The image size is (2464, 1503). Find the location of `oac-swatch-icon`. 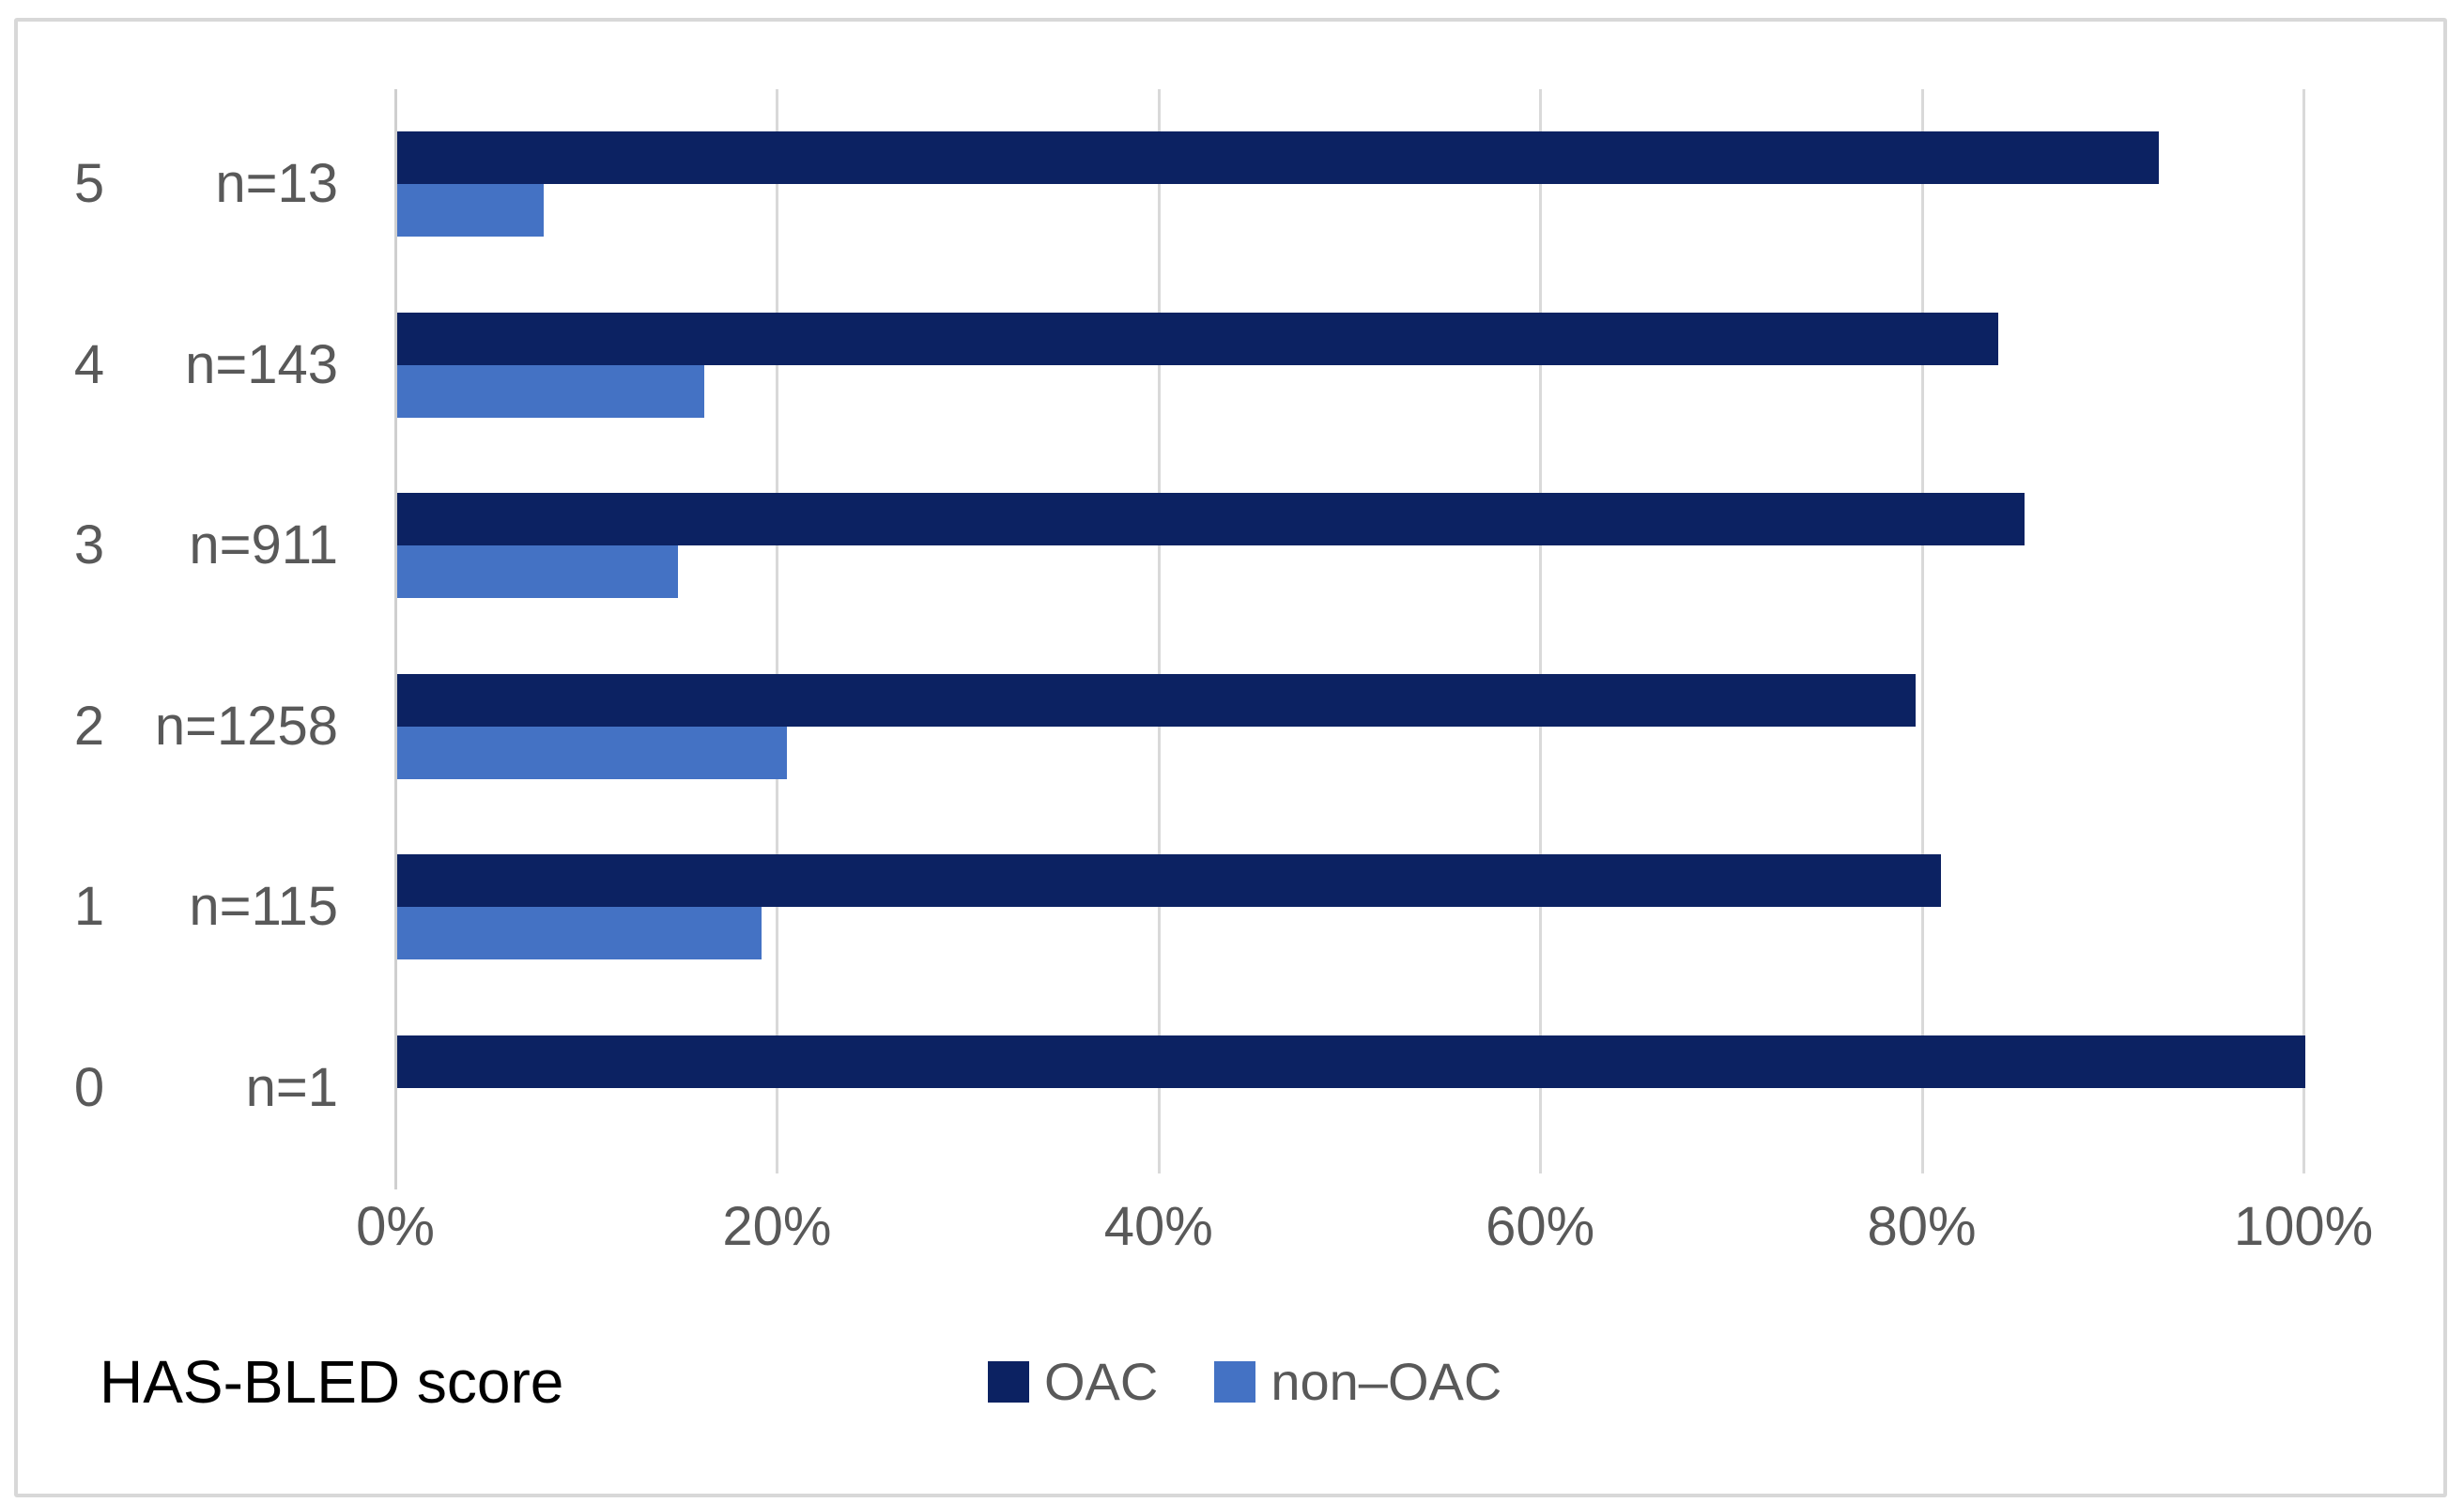

oac-swatch-icon is located at coordinates (1008, 1382).